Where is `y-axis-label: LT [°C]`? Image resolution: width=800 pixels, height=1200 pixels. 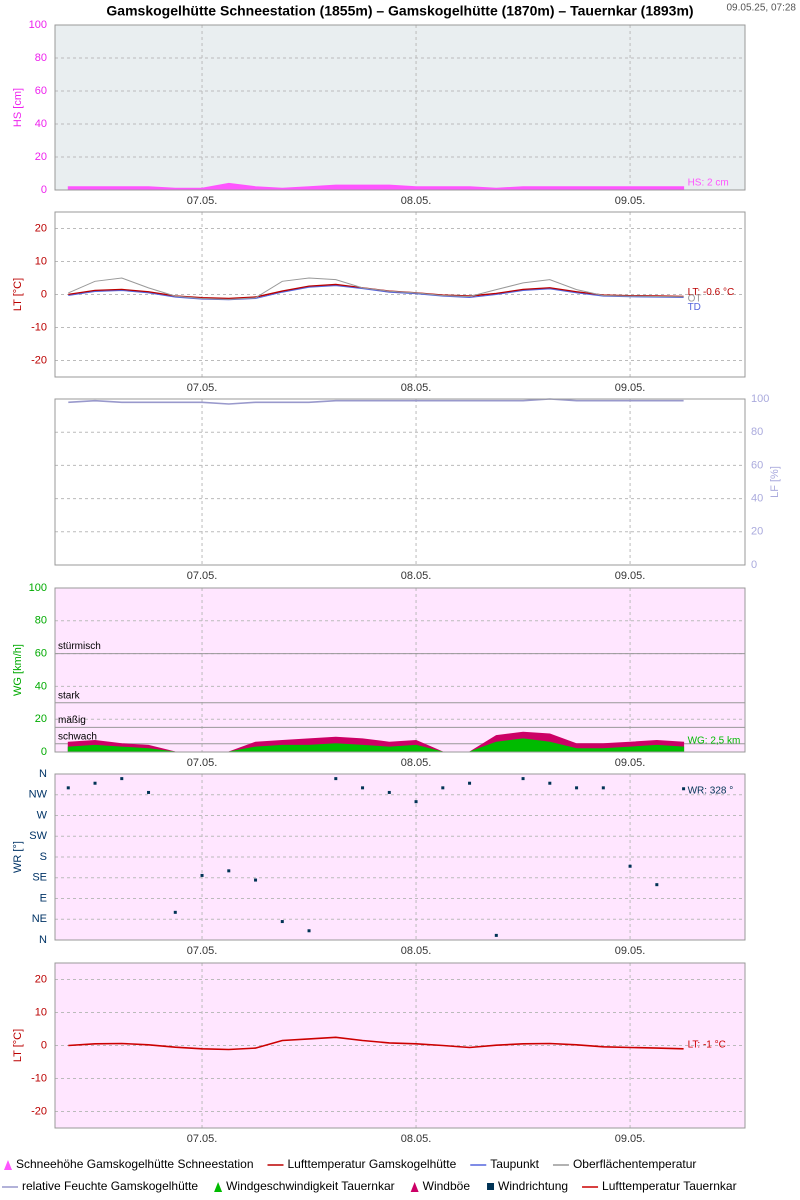 y-axis-label: LT [°C] is located at coordinates (18, 1045).